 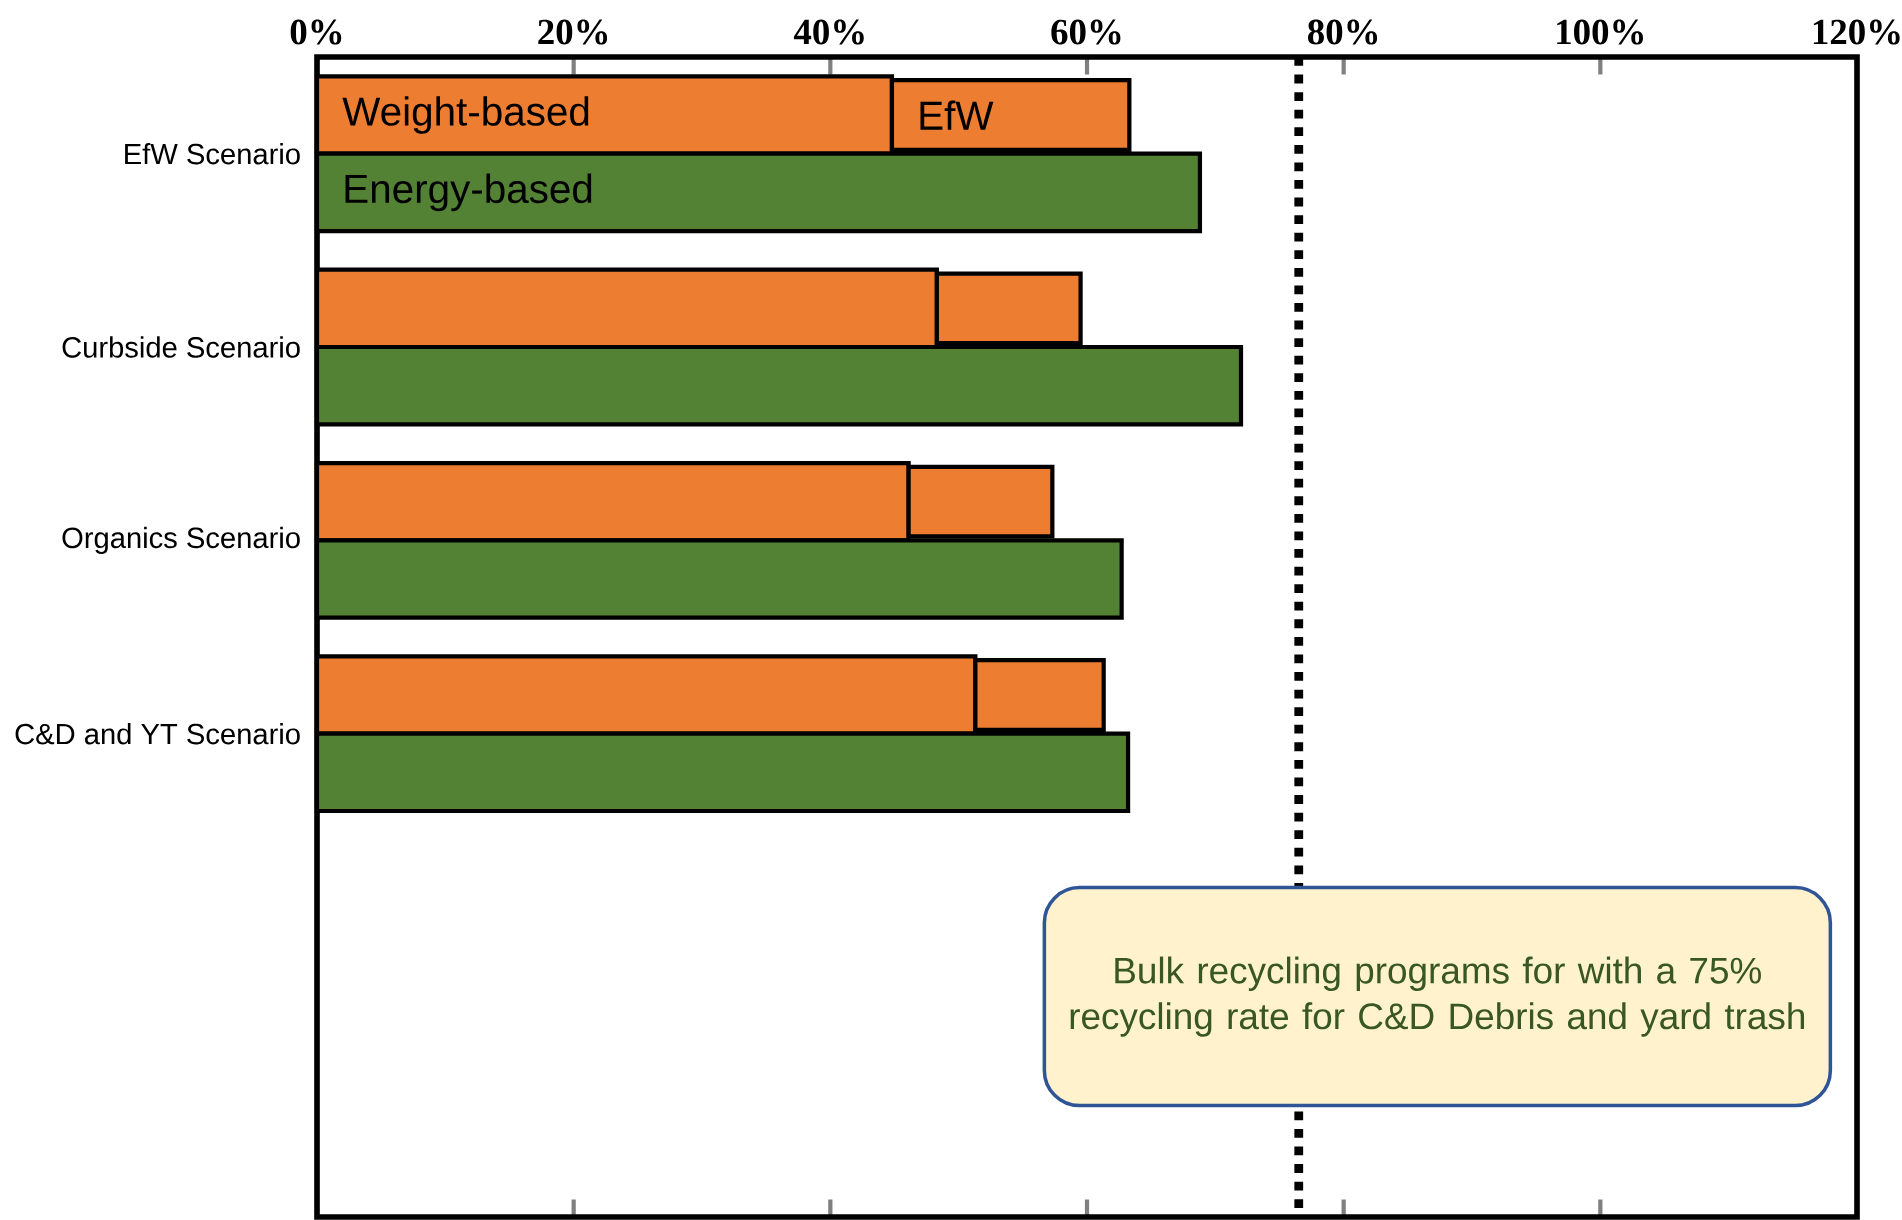 I want to click on series-label: Weight-based, so click(x=465, y=115).